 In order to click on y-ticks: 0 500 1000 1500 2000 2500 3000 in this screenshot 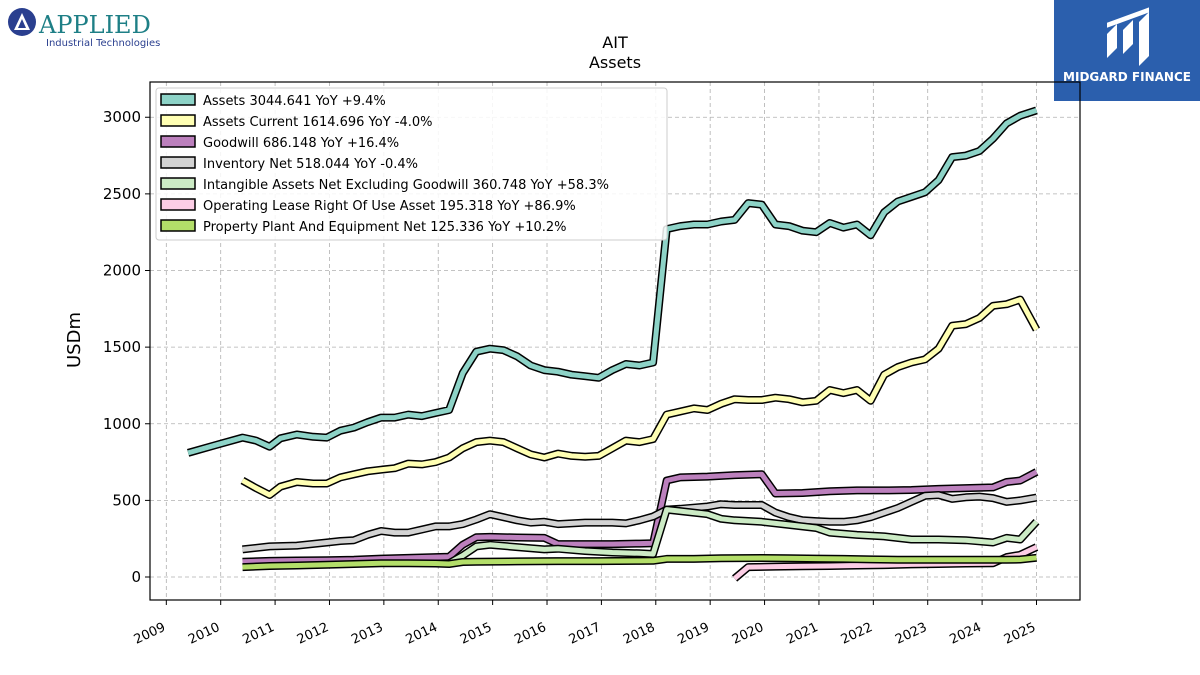, I will do `click(126, 347)`.